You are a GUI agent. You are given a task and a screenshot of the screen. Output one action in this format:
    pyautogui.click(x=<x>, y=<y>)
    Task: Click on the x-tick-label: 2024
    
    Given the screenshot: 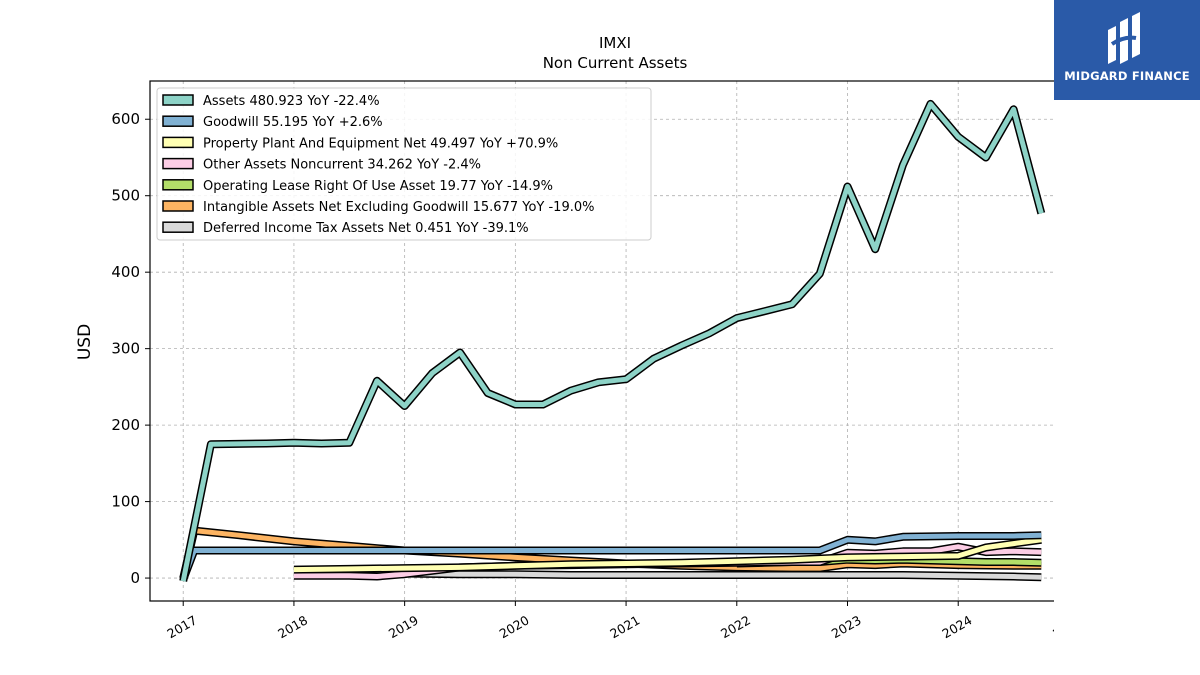 What is the action you would take?
    pyautogui.click(x=956, y=626)
    